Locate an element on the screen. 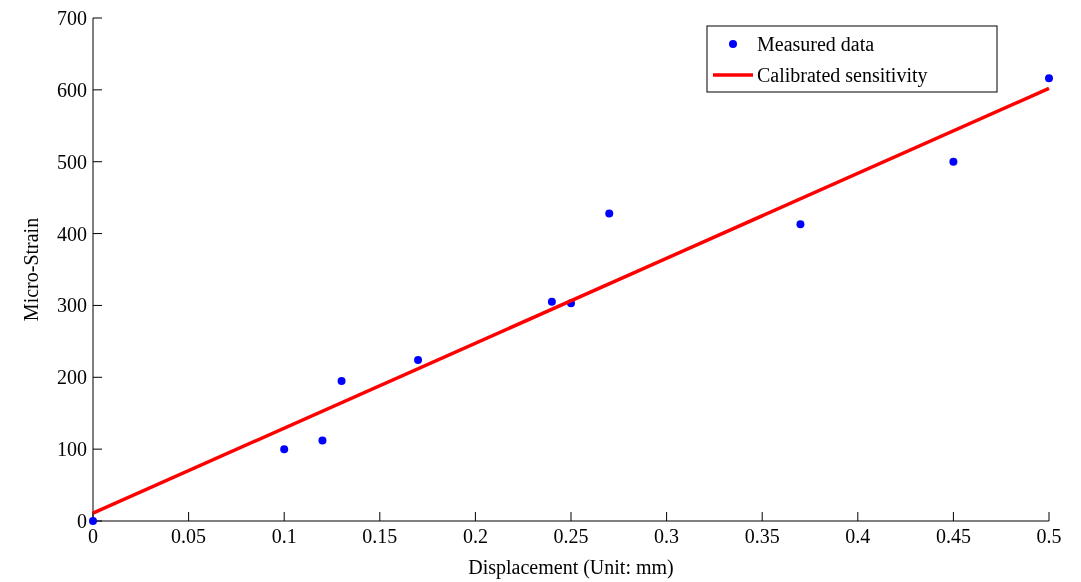 This screenshot has height=582, width=1081. y-tick-label: 600 is located at coordinates (72, 89).